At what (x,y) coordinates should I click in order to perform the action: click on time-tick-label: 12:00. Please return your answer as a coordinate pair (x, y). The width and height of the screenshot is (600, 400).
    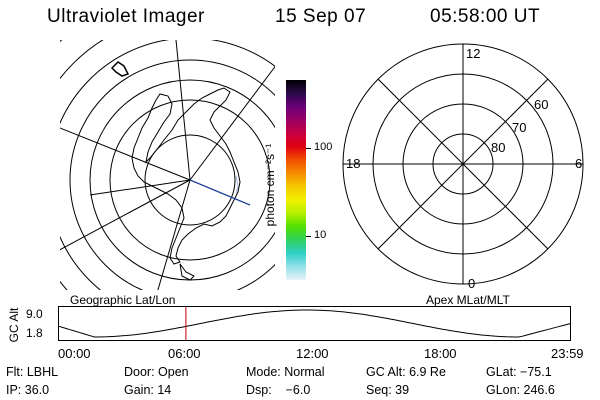
    Looking at the image, I should click on (312, 353).